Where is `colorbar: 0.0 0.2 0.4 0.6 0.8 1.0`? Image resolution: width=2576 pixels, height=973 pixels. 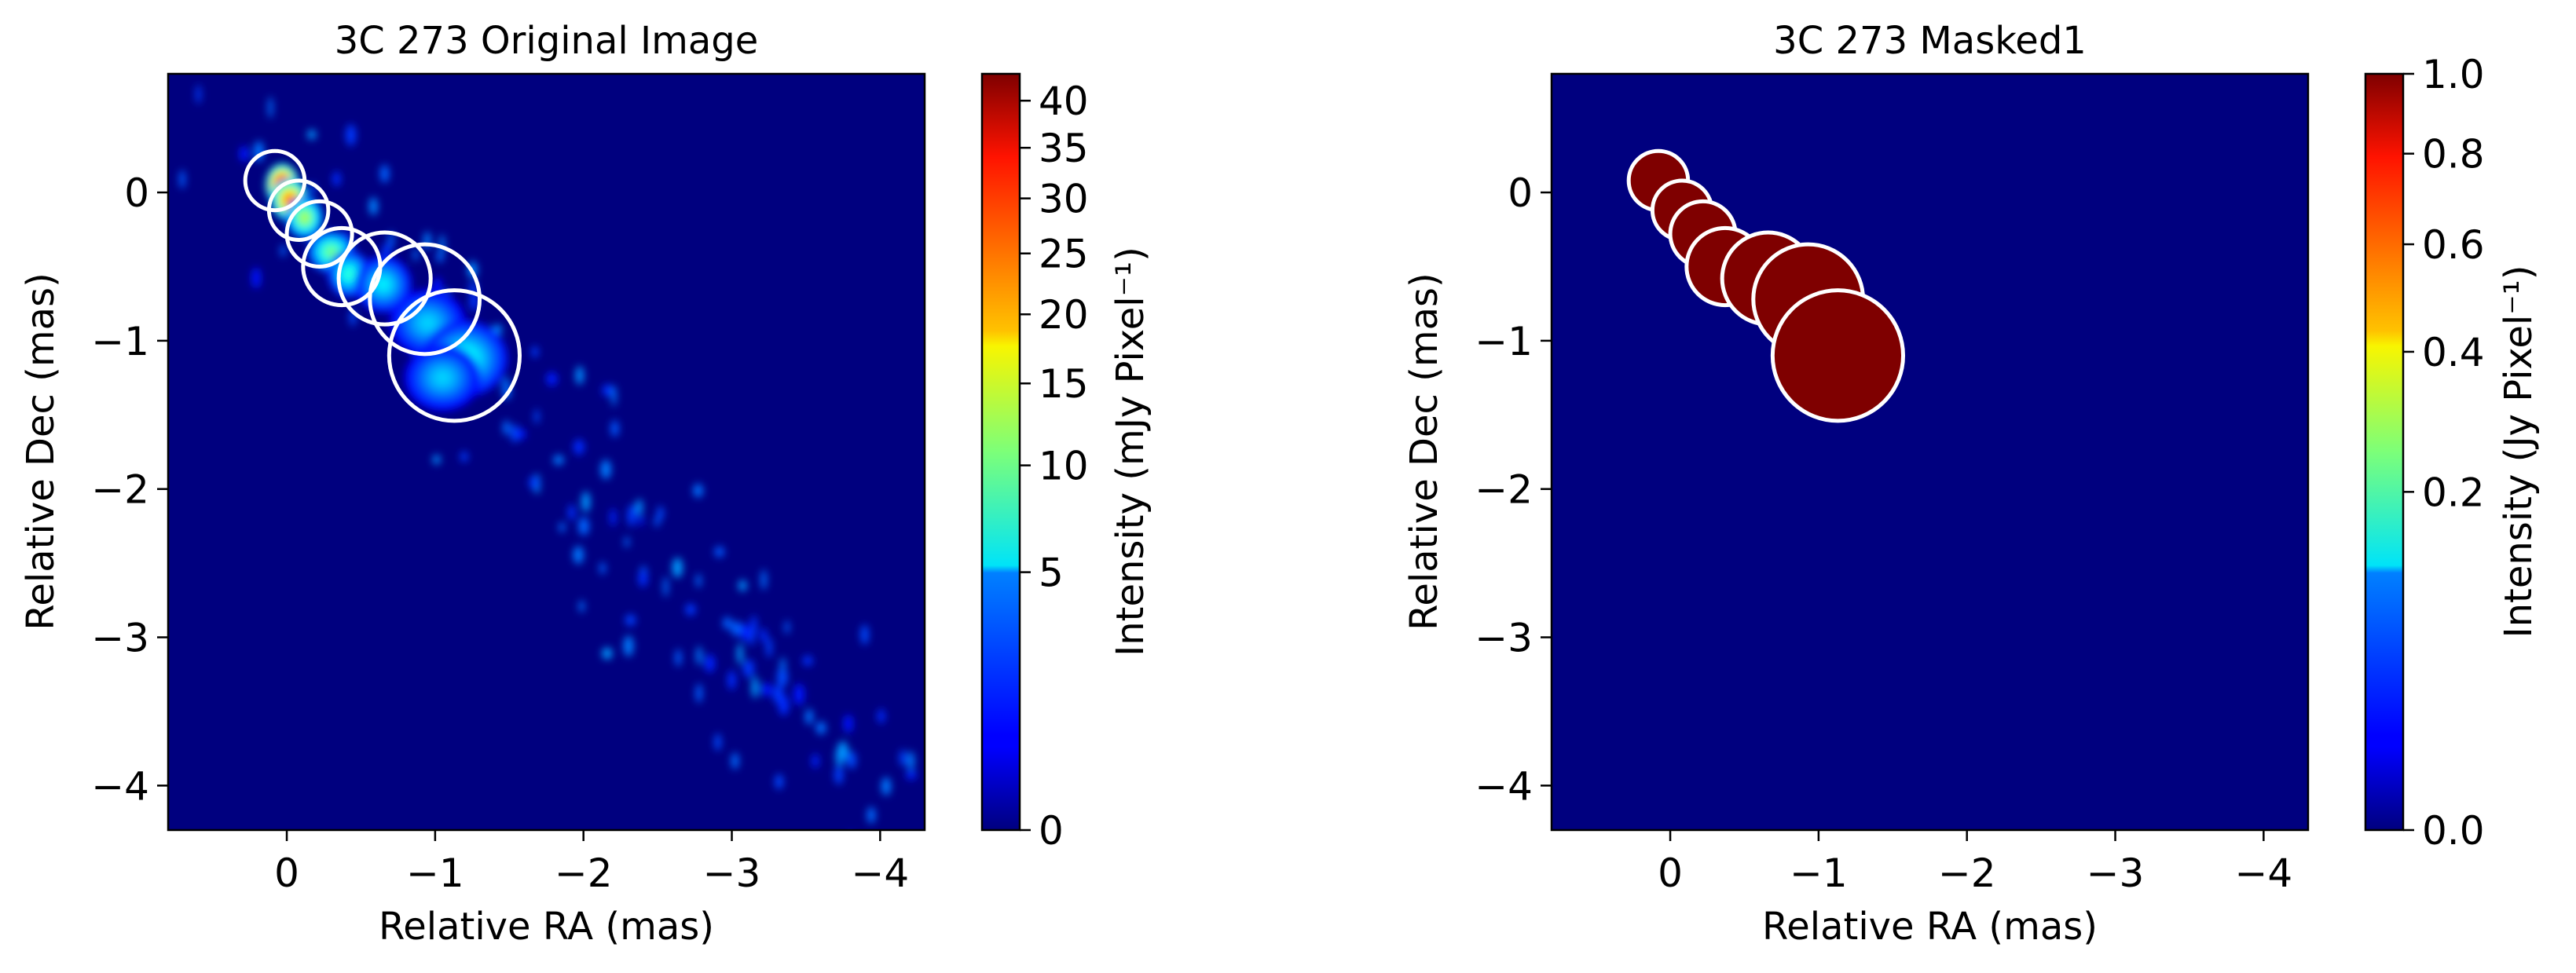 colorbar: 0.0 0.2 0.4 0.6 0.8 1.0 is located at coordinates (2424, 453).